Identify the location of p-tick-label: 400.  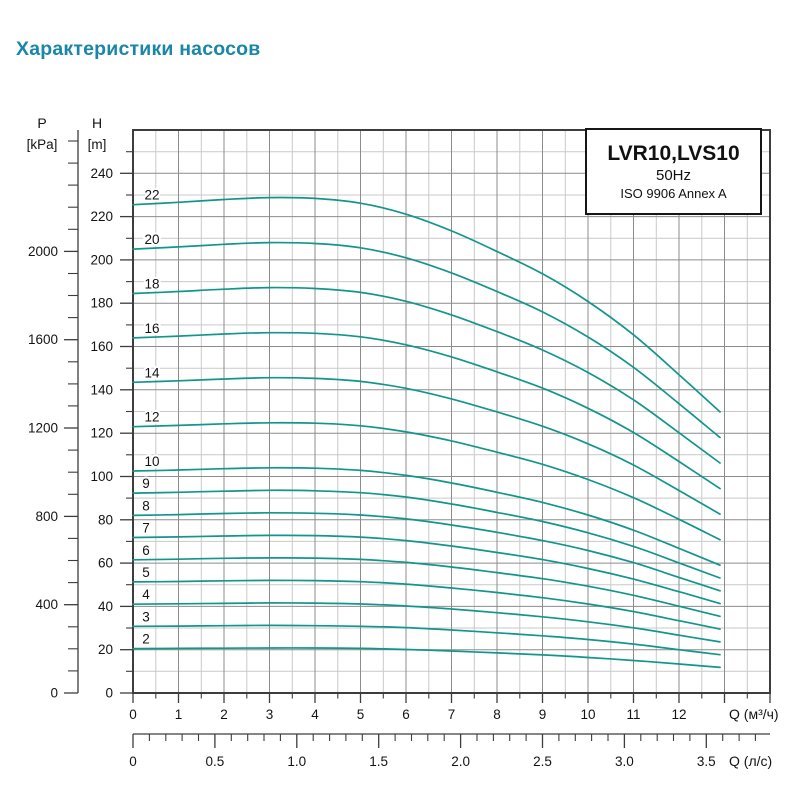
(46, 604).